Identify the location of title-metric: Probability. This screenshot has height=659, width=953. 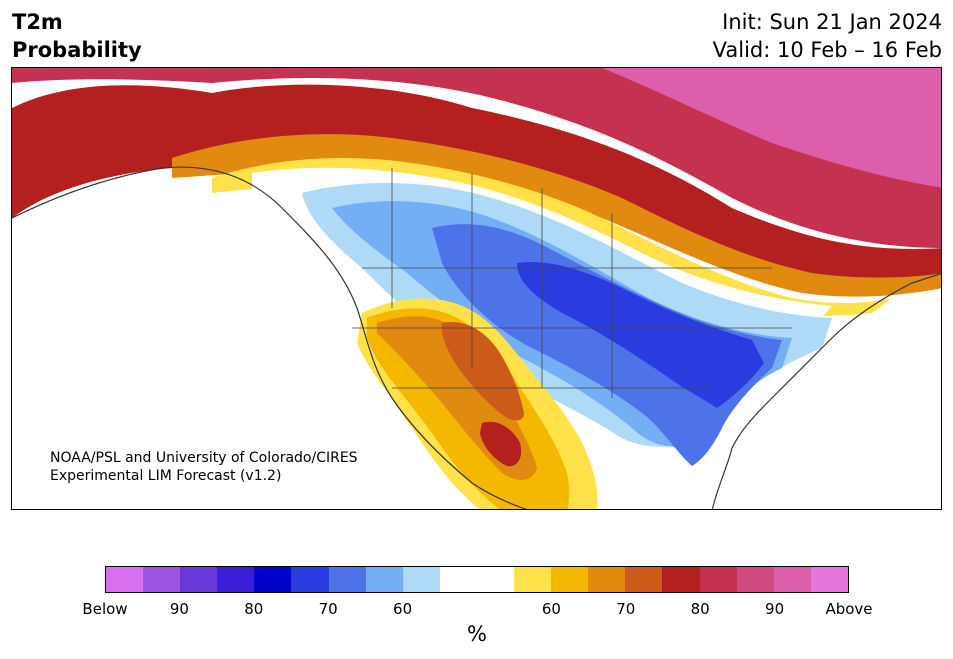
(77, 50).